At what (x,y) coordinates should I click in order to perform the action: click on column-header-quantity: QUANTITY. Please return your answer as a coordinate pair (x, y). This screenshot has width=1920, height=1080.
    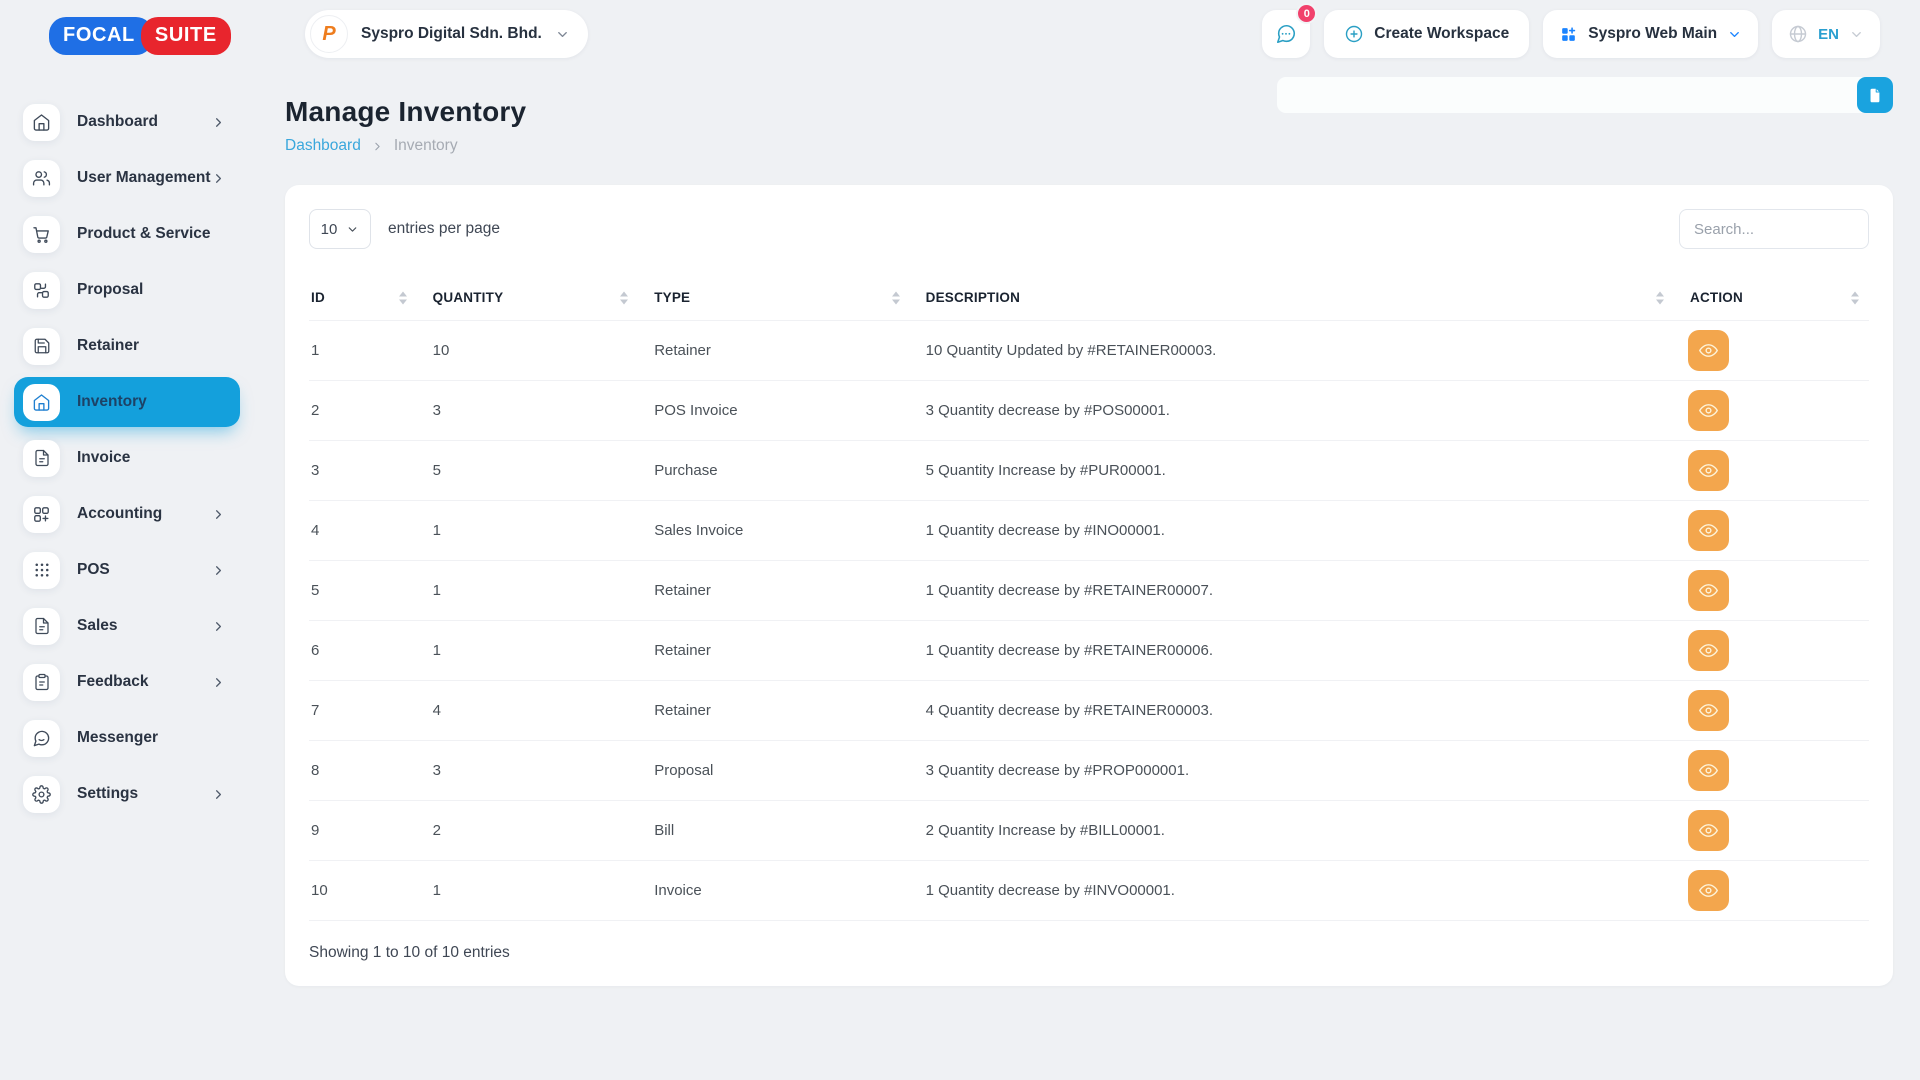
    Looking at the image, I should click on (542, 298).